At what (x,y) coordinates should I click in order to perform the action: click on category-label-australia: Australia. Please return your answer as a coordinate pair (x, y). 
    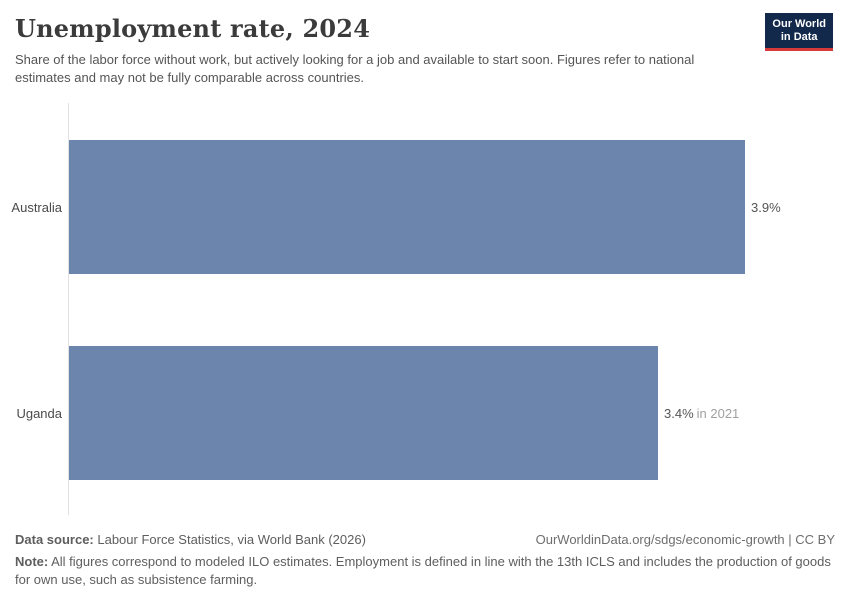
    Looking at the image, I should click on (36, 207).